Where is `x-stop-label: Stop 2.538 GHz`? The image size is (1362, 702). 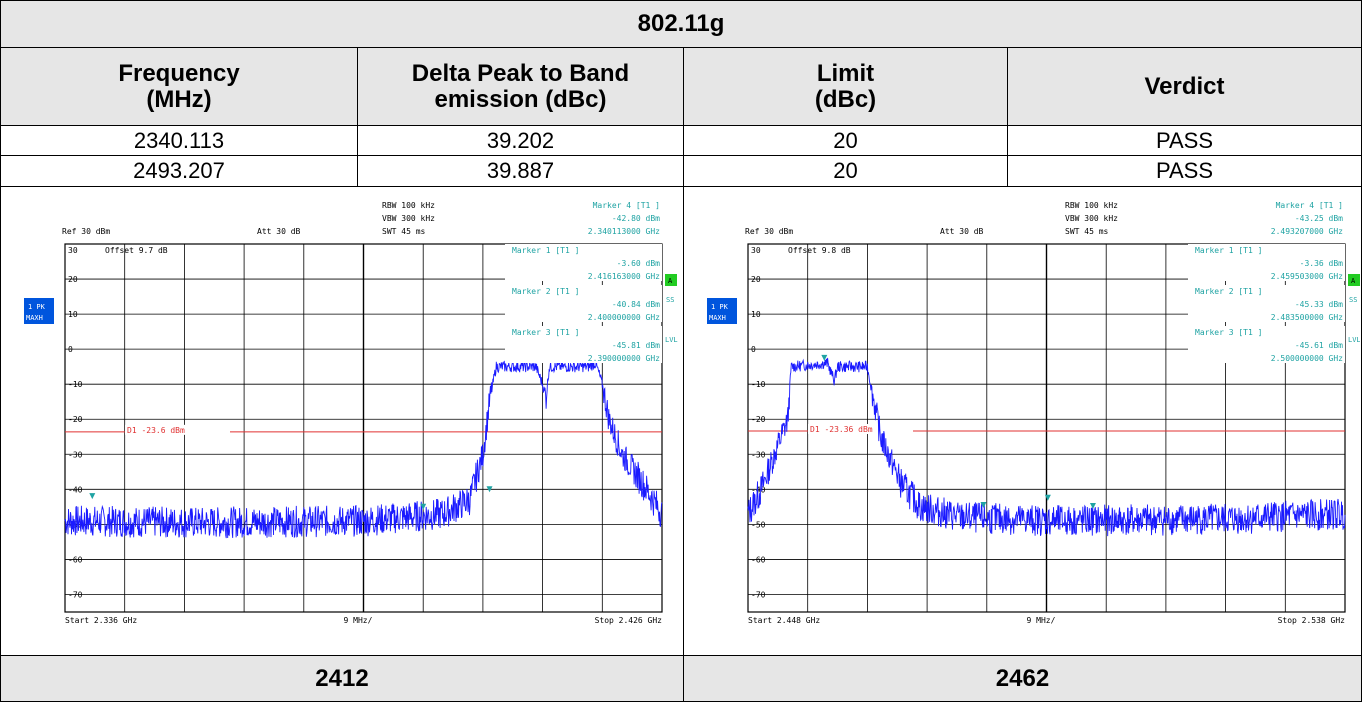
x-stop-label: Stop 2.538 GHz is located at coordinates (1312, 620).